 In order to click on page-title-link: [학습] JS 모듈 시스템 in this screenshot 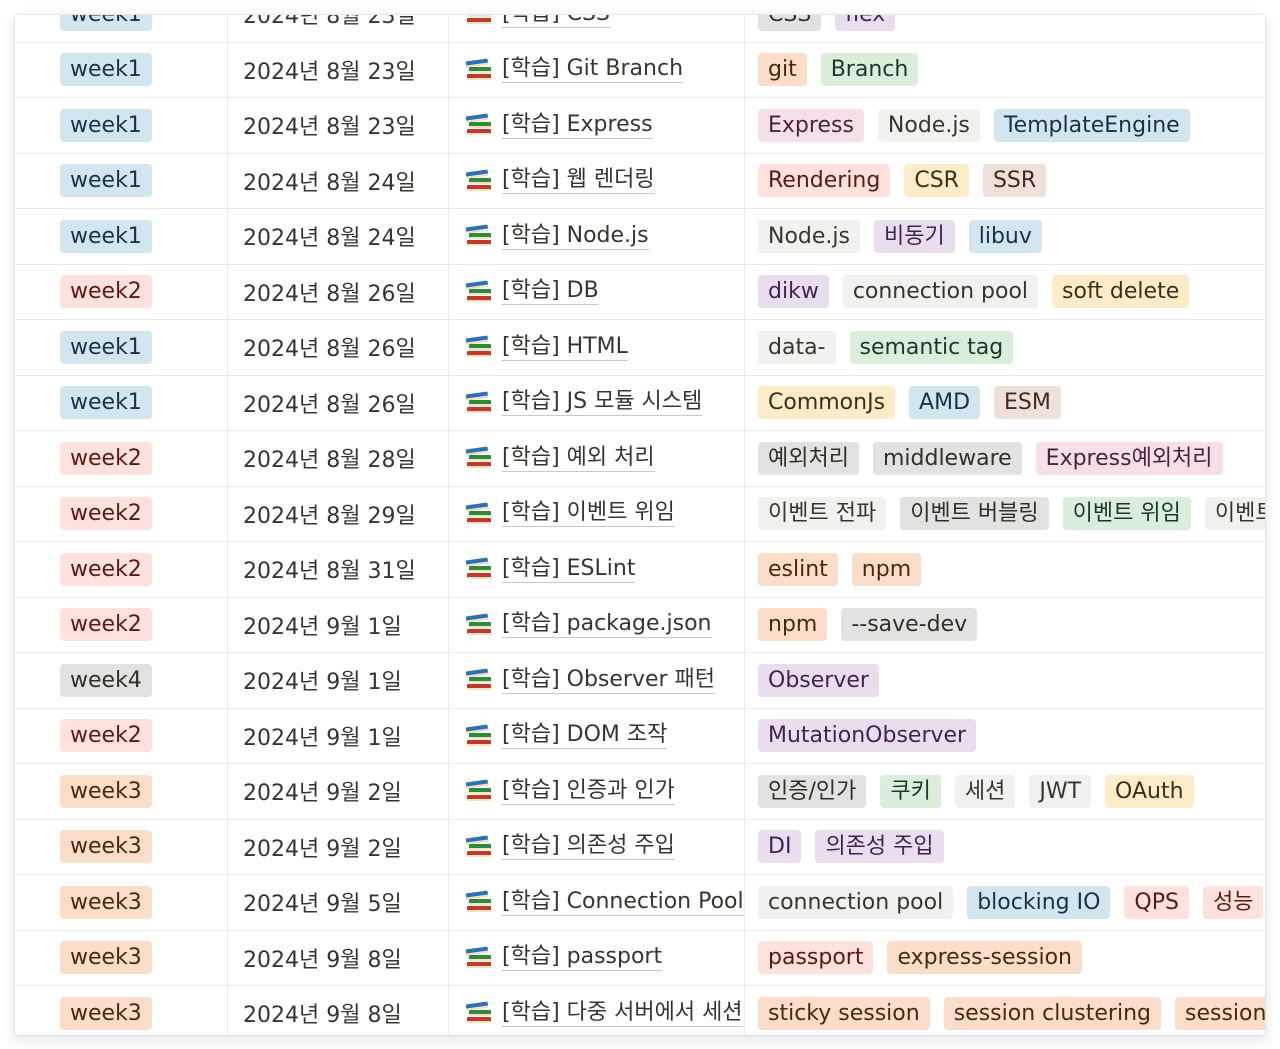, I will do `click(602, 403)`.